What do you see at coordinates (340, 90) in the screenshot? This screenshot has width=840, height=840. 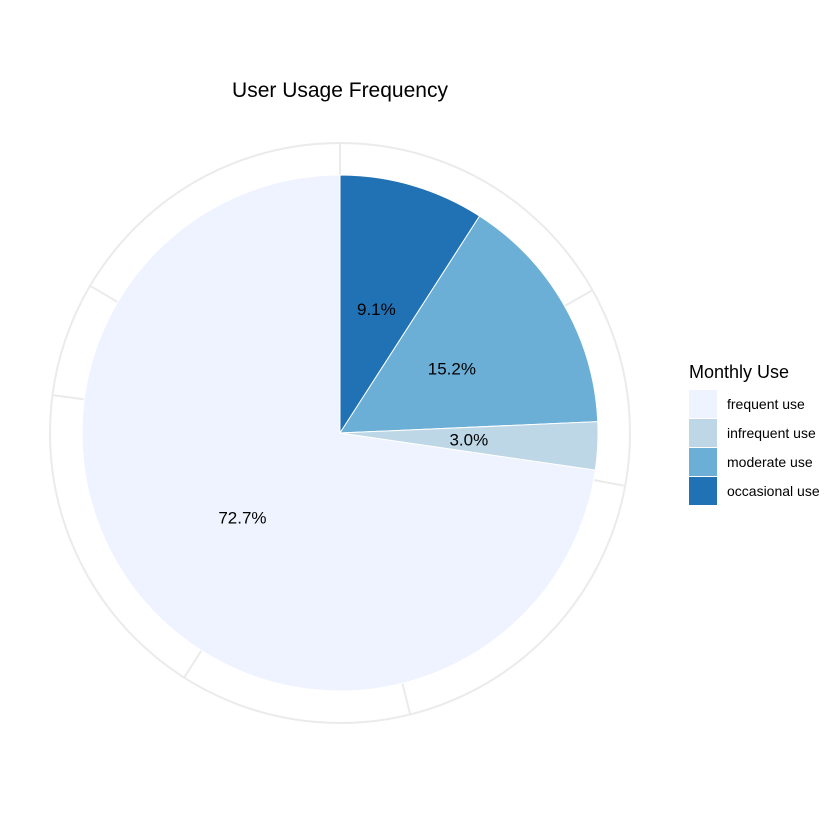 I see `chart-title: User Usage Frequency` at bounding box center [340, 90].